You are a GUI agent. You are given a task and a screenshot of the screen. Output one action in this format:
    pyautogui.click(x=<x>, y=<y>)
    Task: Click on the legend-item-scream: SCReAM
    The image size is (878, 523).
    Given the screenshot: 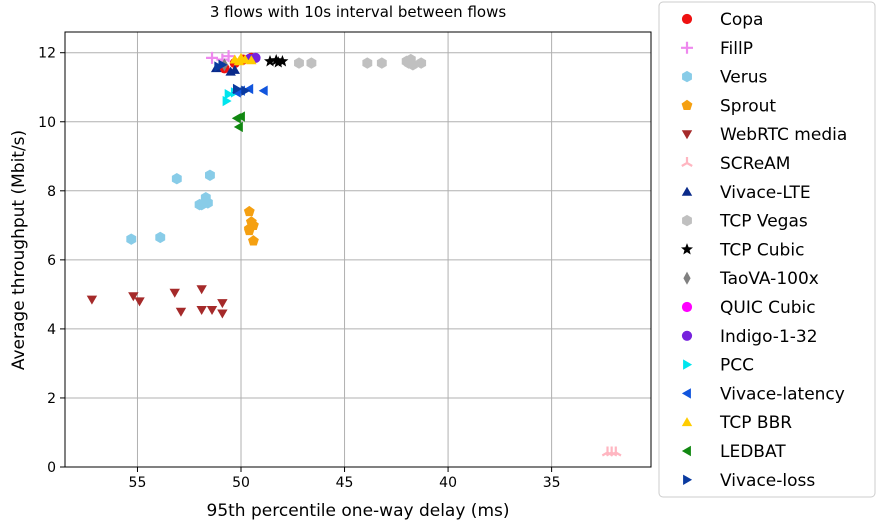 What is the action you would take?
    pyautogui.click(x=735, y=164)
    